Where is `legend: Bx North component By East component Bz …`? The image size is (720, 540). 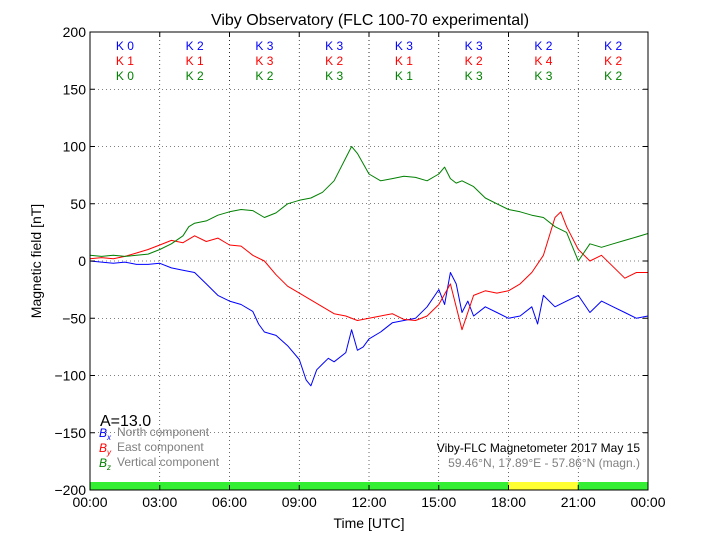 legend: Bx North component By East component Bz … is located at coordinates (159, 448).